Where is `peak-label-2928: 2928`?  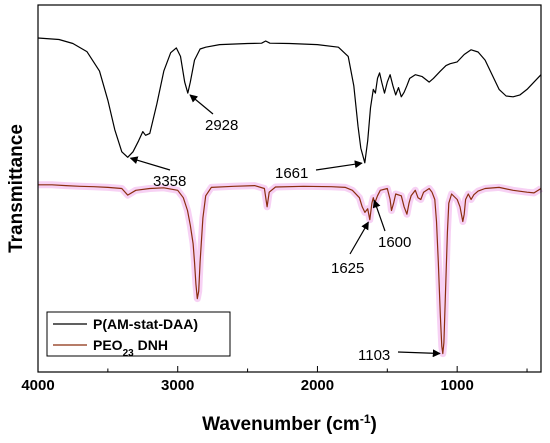 peak-label-2928: 2928 is located at coordinates (221, 125).